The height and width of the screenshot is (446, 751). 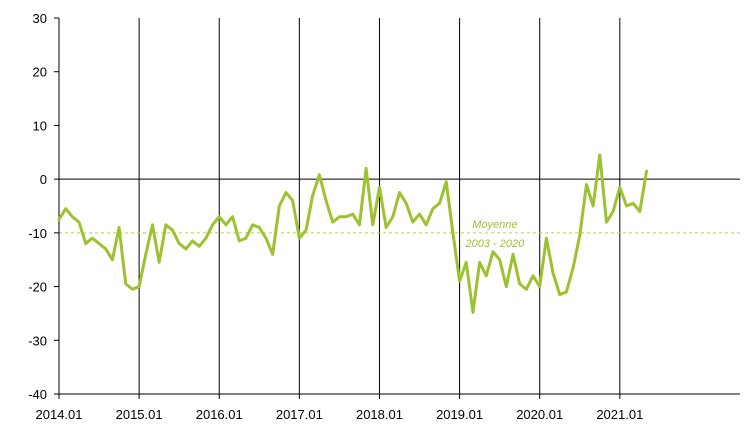 What do you see at coordinates (494, 244) in the screenshot?
I see `reference-label-line2: 2003 - 2020` at bounding box center [494, 244].